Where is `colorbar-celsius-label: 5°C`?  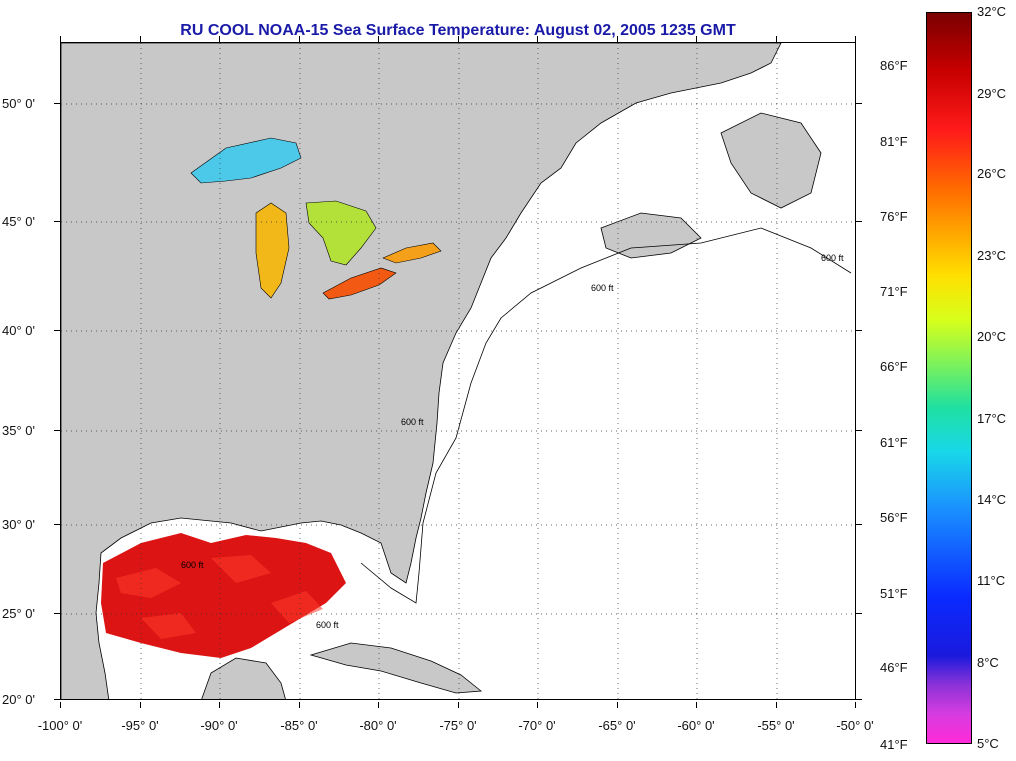
colorbar-celsius-label: 5°C is located at coordinates (988, 743).